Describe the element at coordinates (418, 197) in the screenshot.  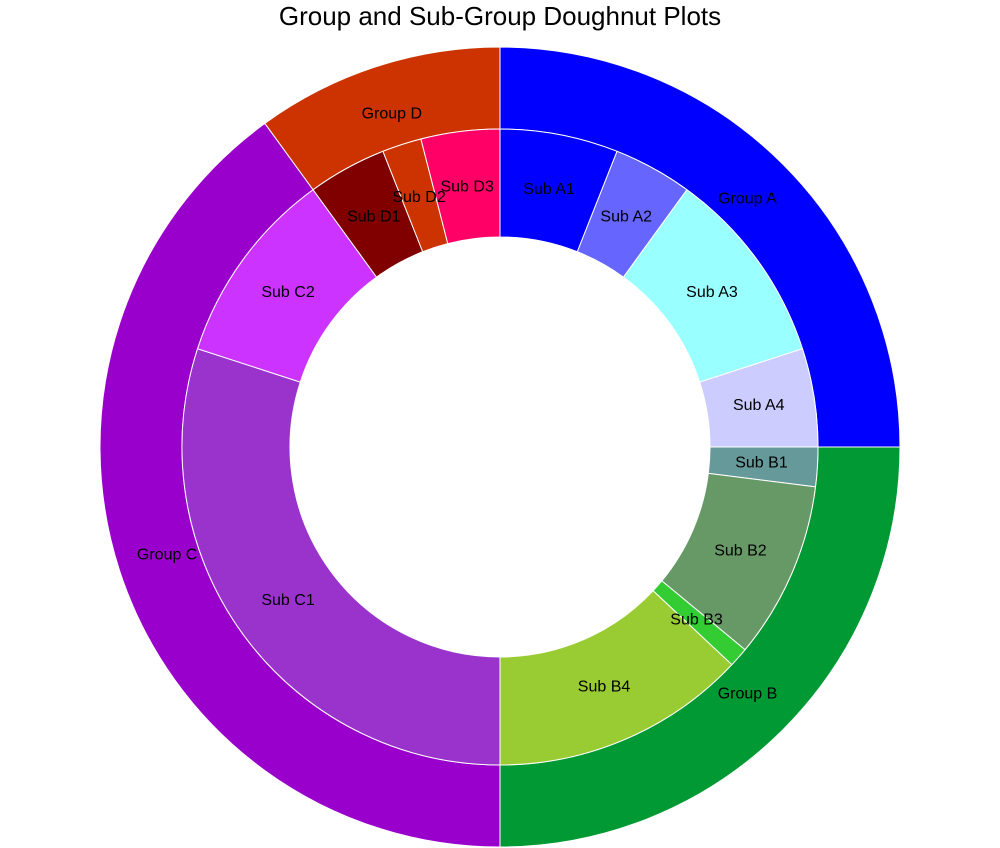
I see `inner-label: Sub D2` at that location.